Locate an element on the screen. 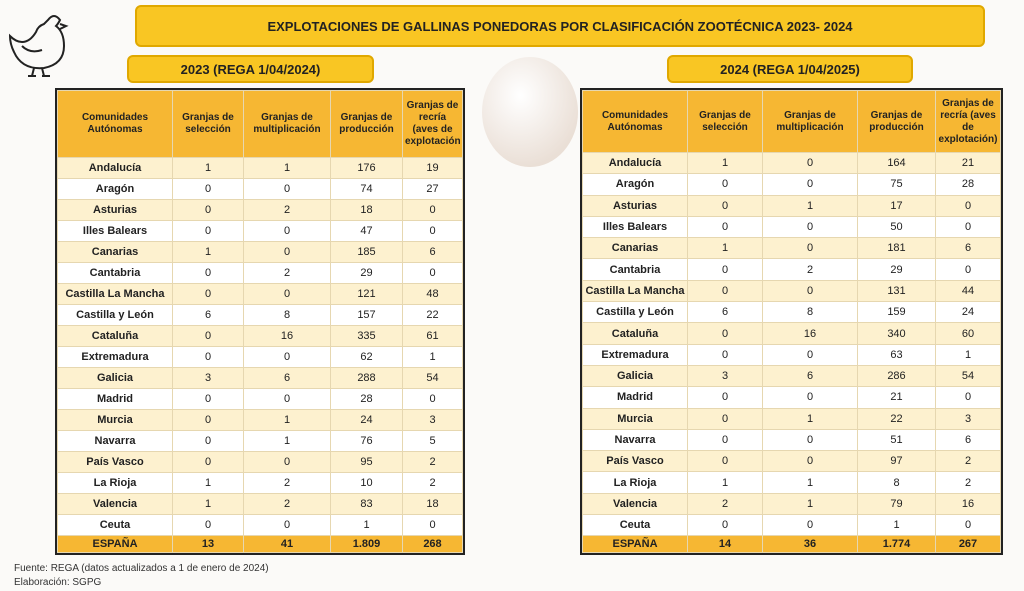 This screenshot has width=1024, height=591. column-header: Granjas de recría (aves de explotación) is located at coordinates (968, 121).